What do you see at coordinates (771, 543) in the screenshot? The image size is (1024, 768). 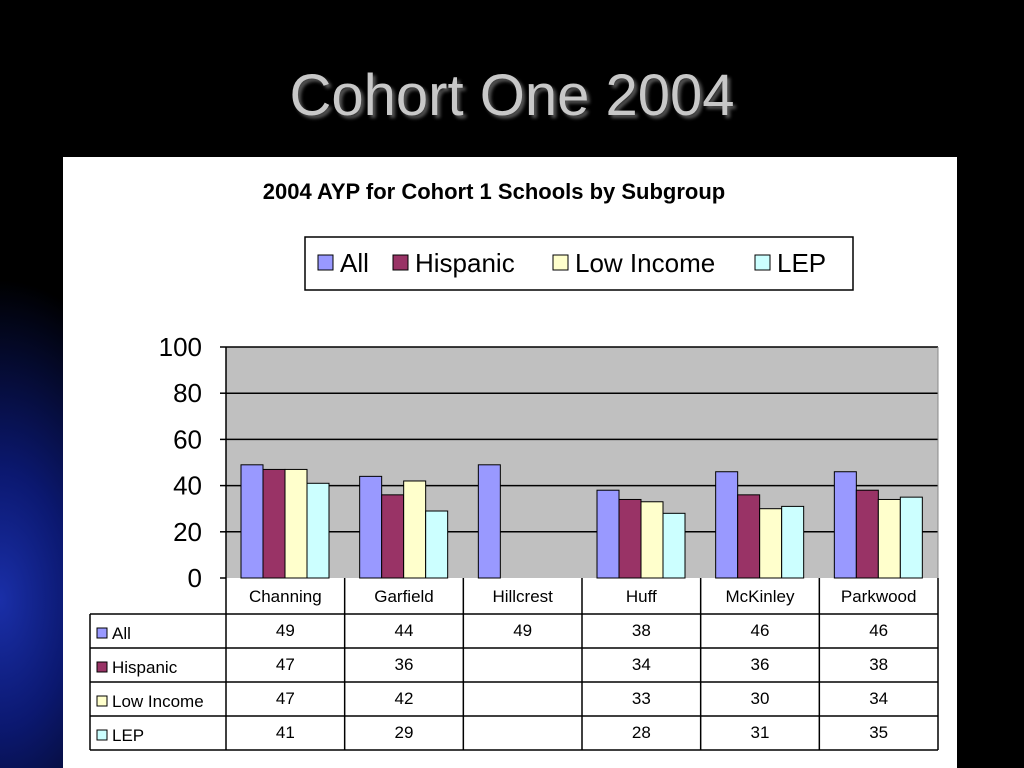 I see `bar-mckinley-low-income` at bounding box center [771, 543].